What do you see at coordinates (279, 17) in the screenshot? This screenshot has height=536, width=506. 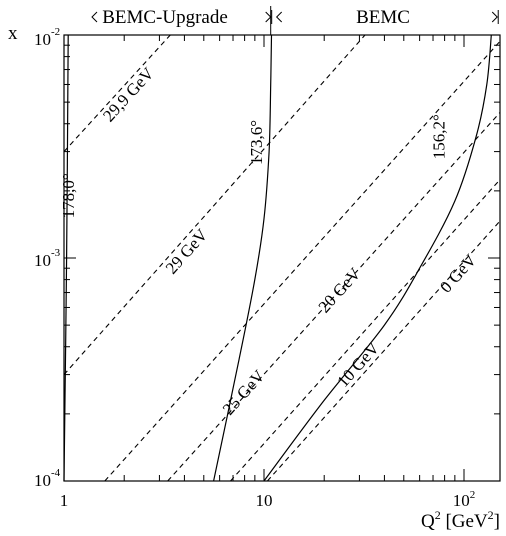 I see `region-1-left-arrow` at bounding box center [279, 17].